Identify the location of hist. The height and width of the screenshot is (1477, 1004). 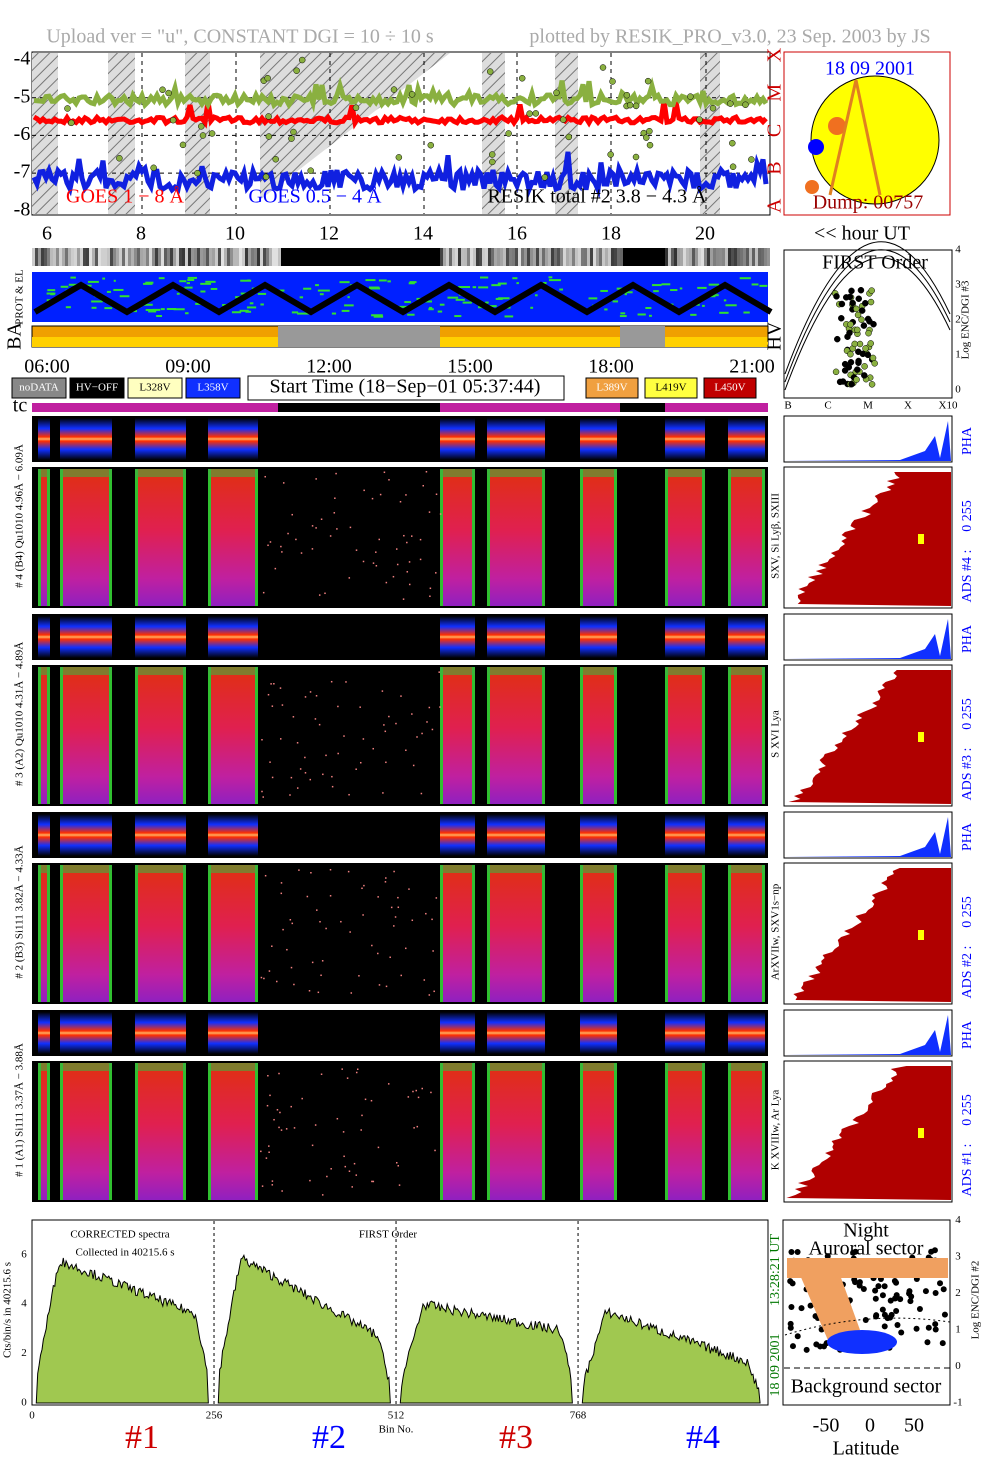
(874, 539).